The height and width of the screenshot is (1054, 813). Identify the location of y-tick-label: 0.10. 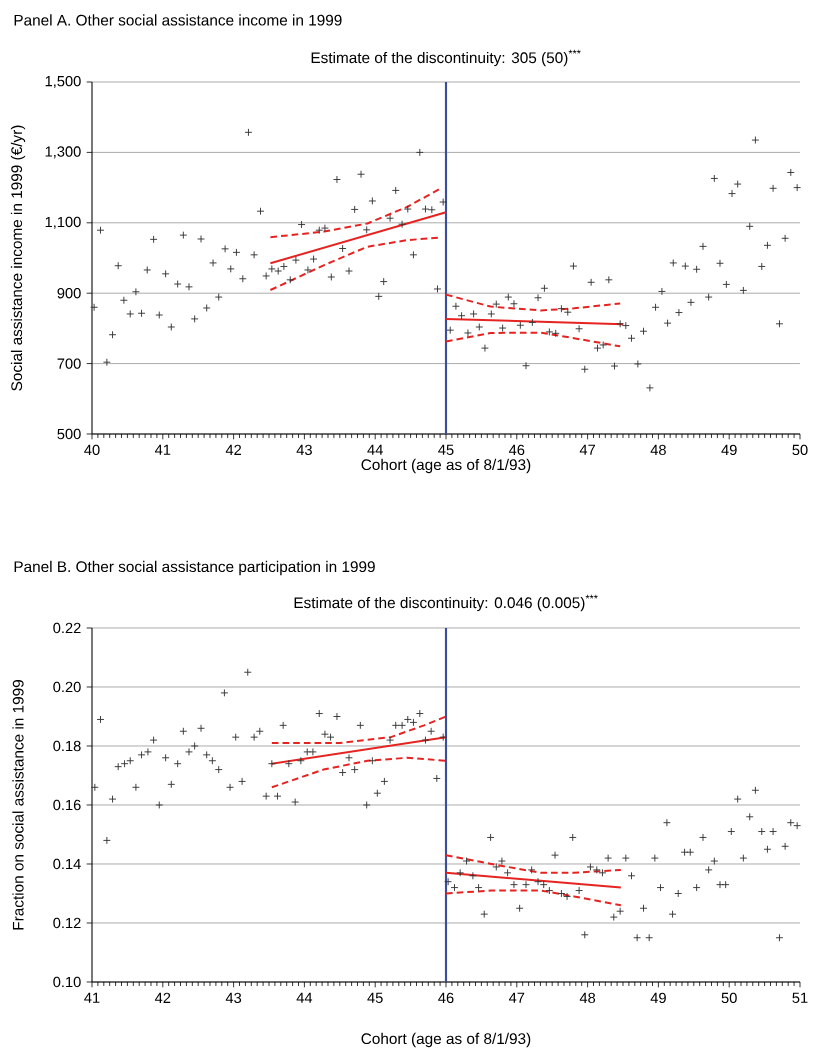
(67, 982).